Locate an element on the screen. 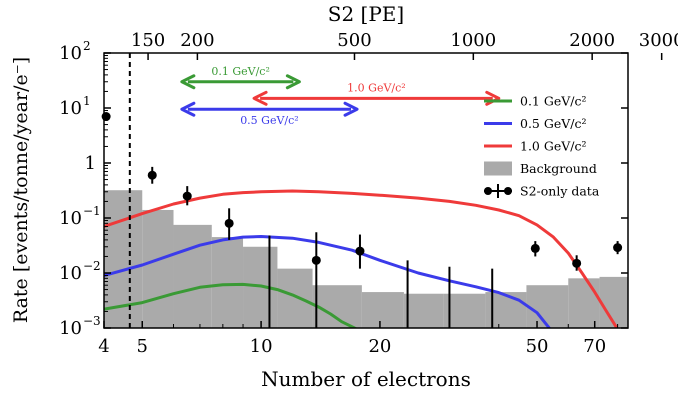 The width and height of the screenshot is (678, 395). legend-entry-3: Background is located at coordinates (540, 168).